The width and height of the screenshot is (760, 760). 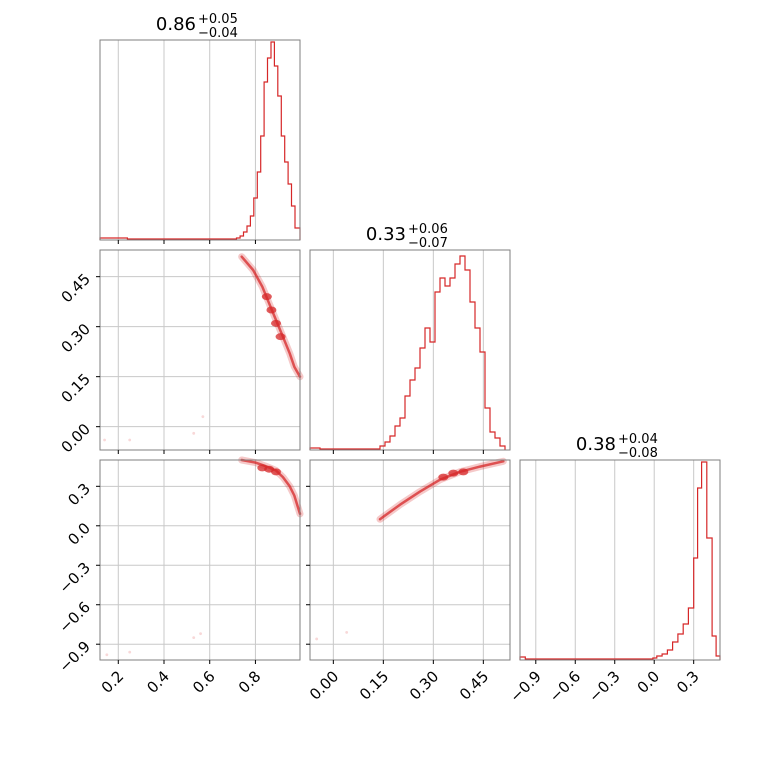 What do you see at coordinates (76, 438) in the screenshot?
I see `y-tick-label: 0.00` at bounding box center [76, 438].